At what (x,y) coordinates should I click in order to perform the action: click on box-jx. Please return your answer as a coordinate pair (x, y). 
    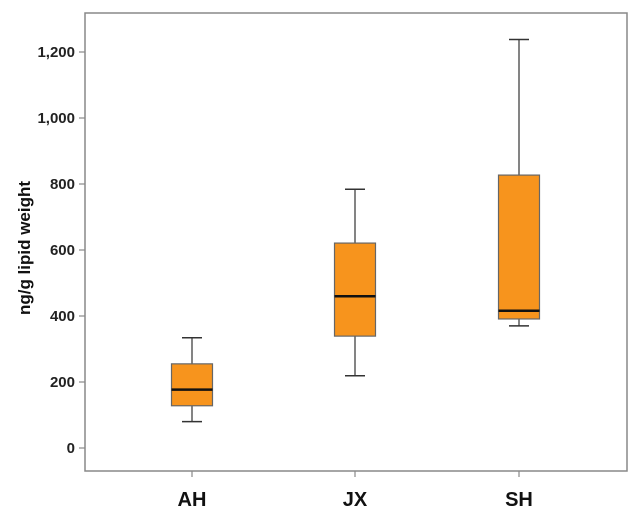
    Looking at the image, I should click on (355, 282).